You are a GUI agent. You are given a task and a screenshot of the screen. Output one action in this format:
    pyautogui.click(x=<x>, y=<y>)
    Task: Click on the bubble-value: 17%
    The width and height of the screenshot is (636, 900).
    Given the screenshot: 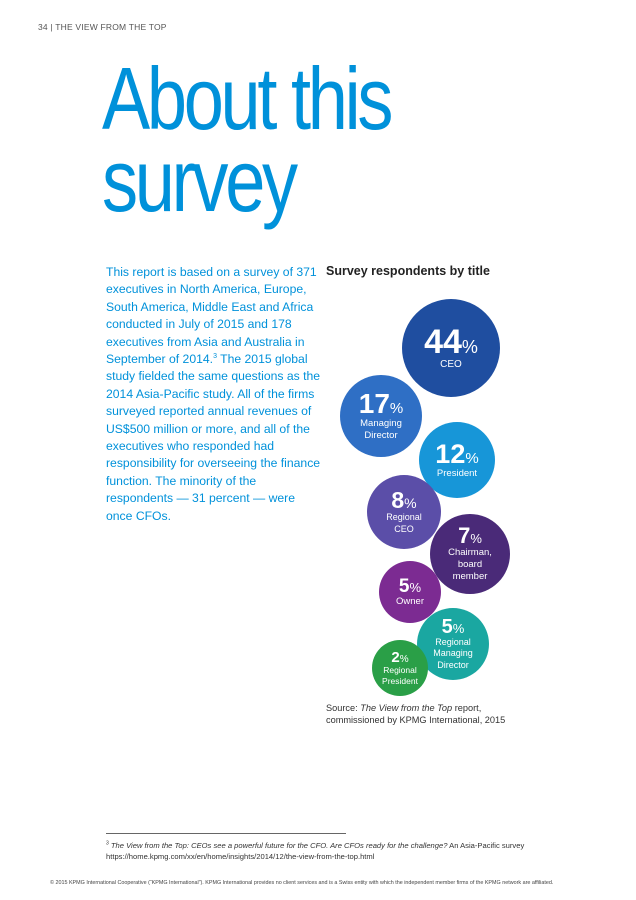 What is the action you would take?
    pyautogui.click(x=381, y=404)
    